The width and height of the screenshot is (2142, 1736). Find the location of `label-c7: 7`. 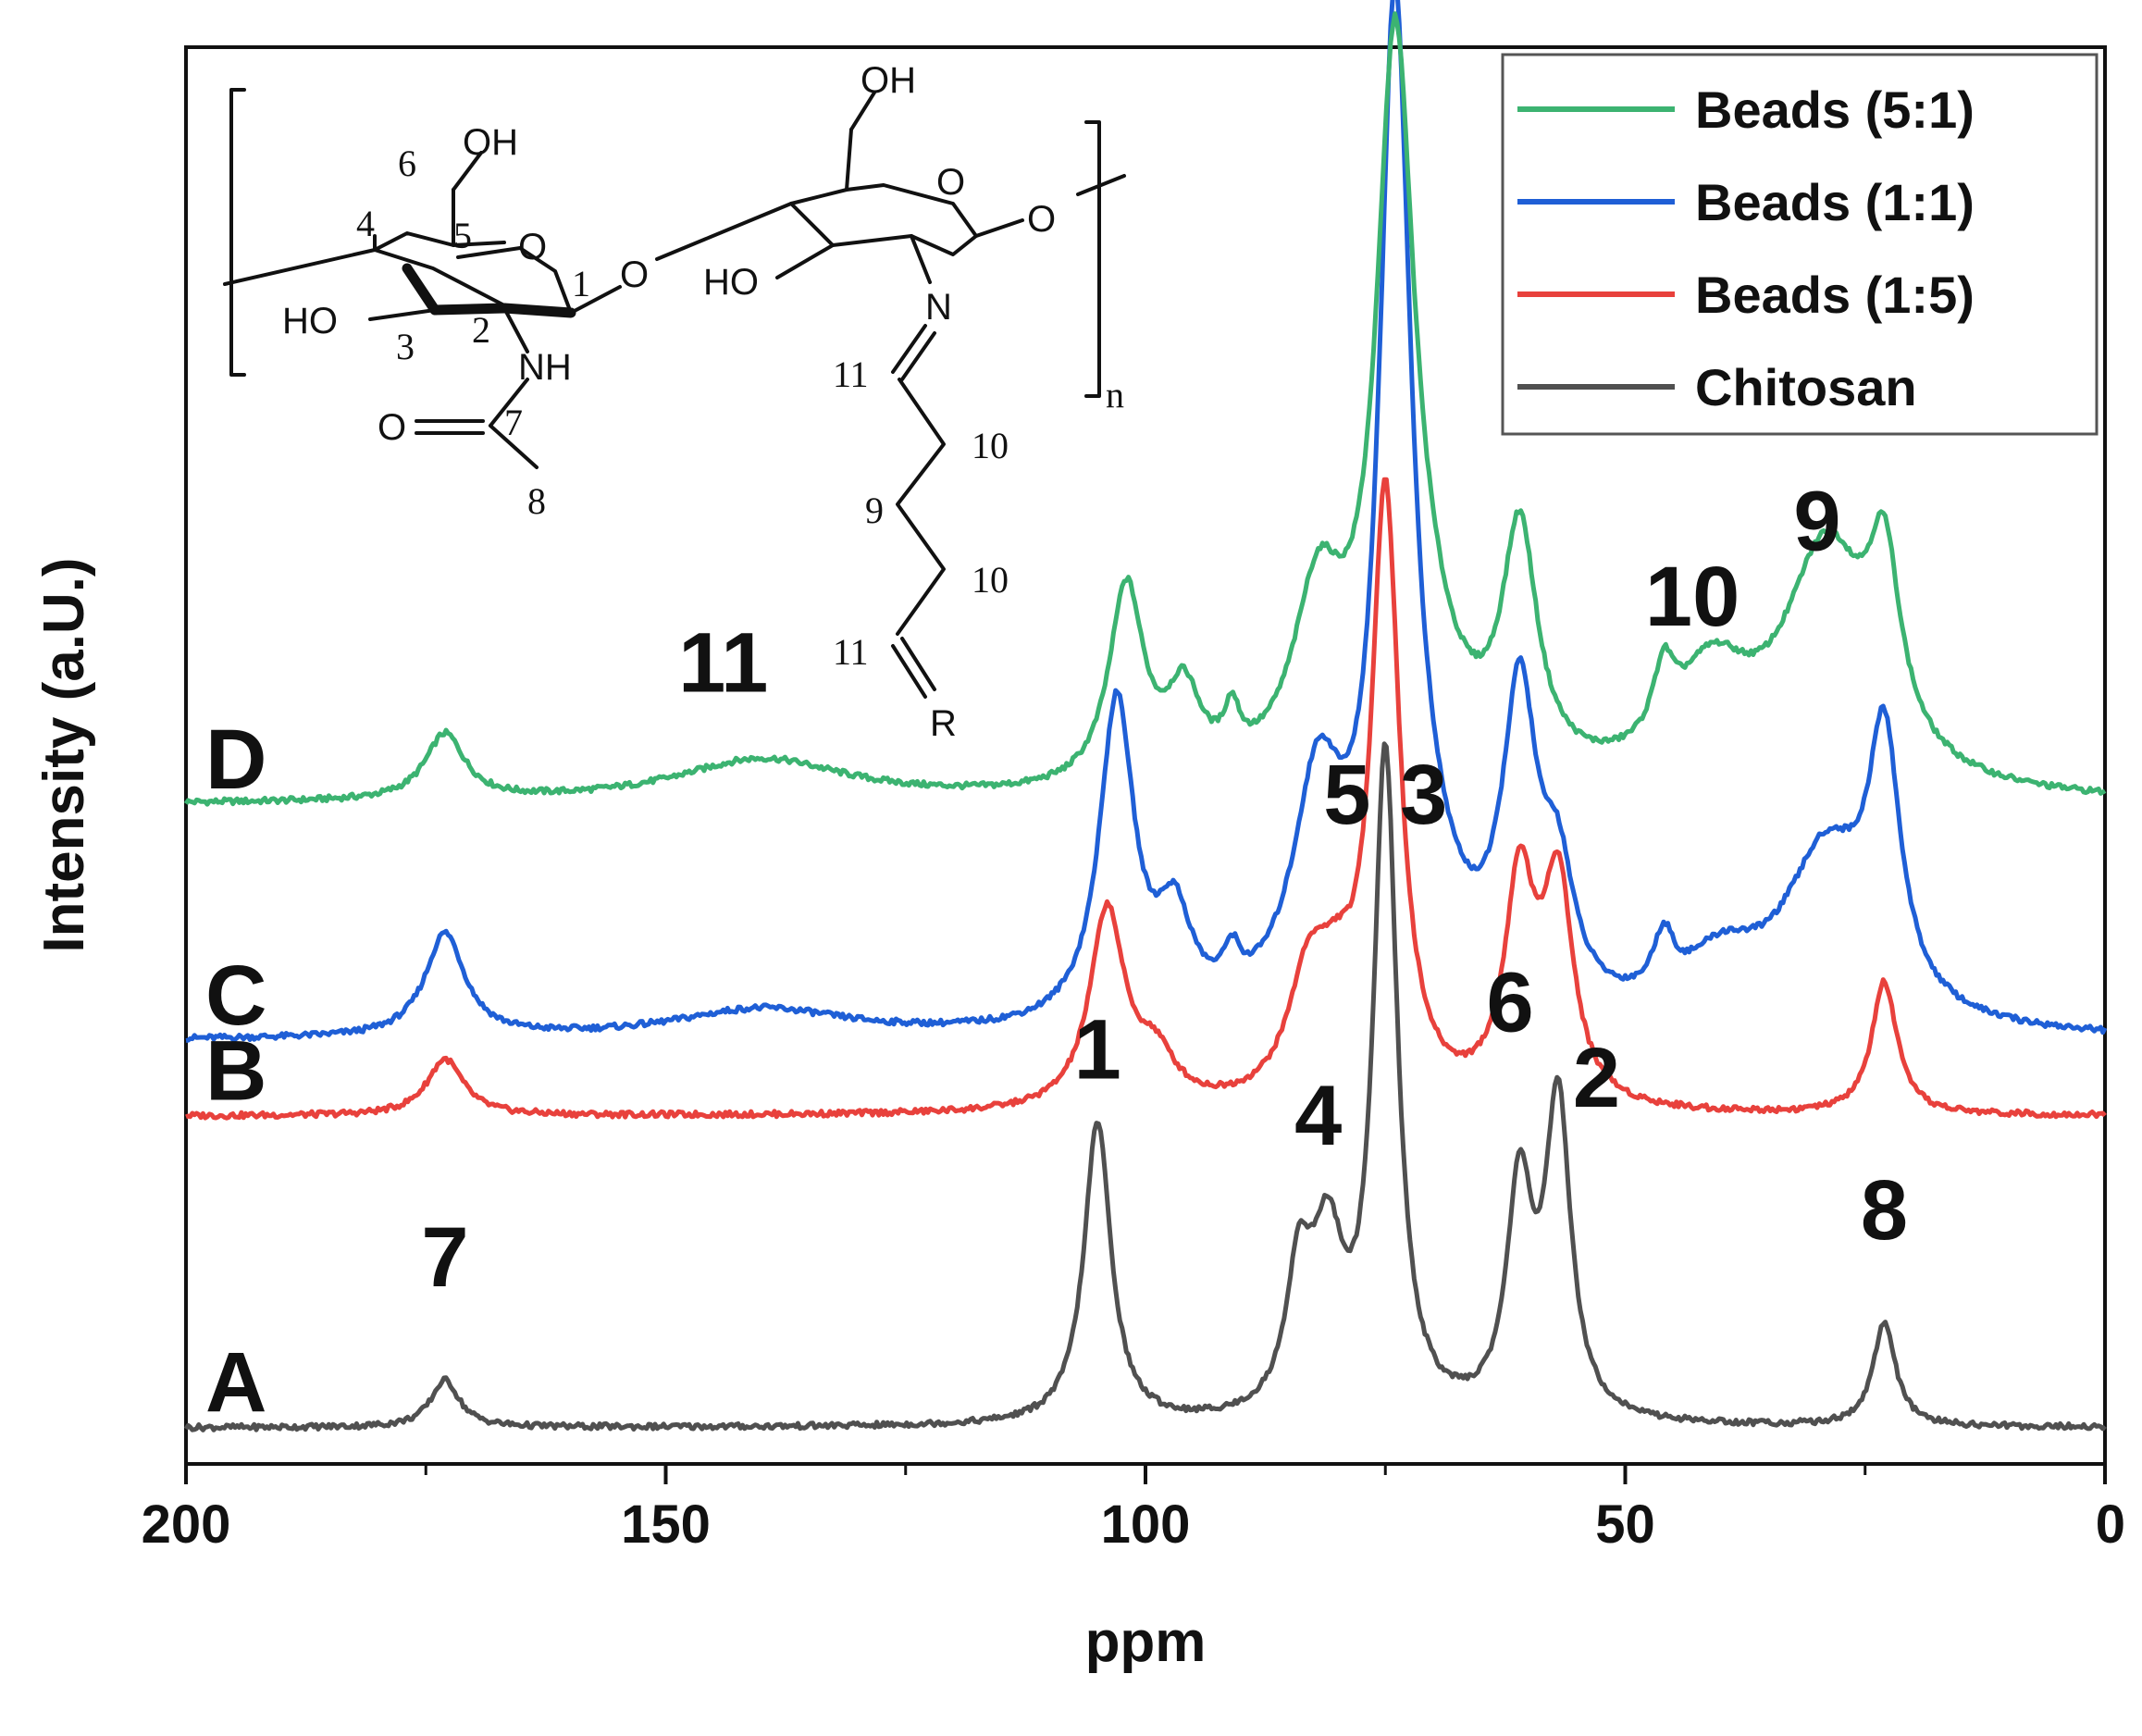

label-c7: 7 is located at coordinates (513, 422).